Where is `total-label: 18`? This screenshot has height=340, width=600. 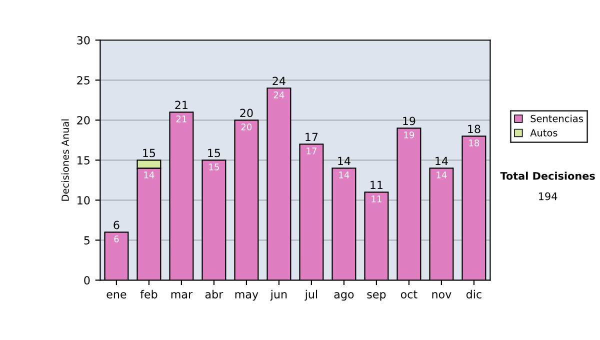
total-label: 18 is located at coordinates (474, 129).